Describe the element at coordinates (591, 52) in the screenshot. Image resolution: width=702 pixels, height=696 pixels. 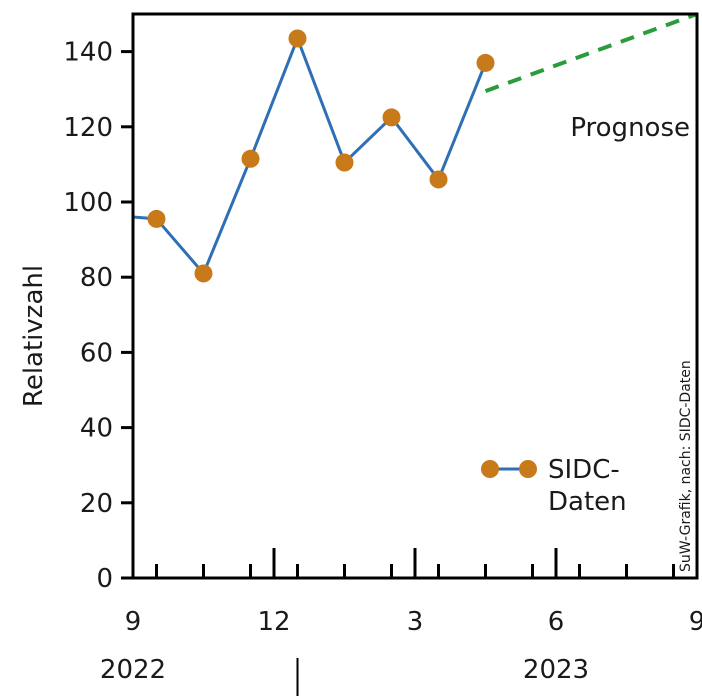
I see `forecast-line` at that location.